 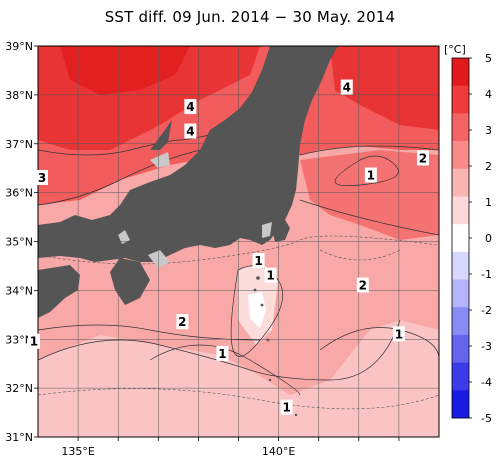 I want to click on colorbar: [°C] 5 4 3 2 1 0 -1 -2 -3 -4 -5, so click(x=468, y=234).